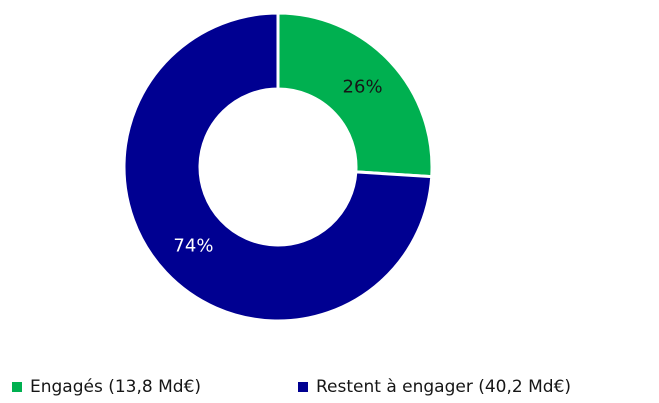  I want to click on donut-slice, so click(355, 95).